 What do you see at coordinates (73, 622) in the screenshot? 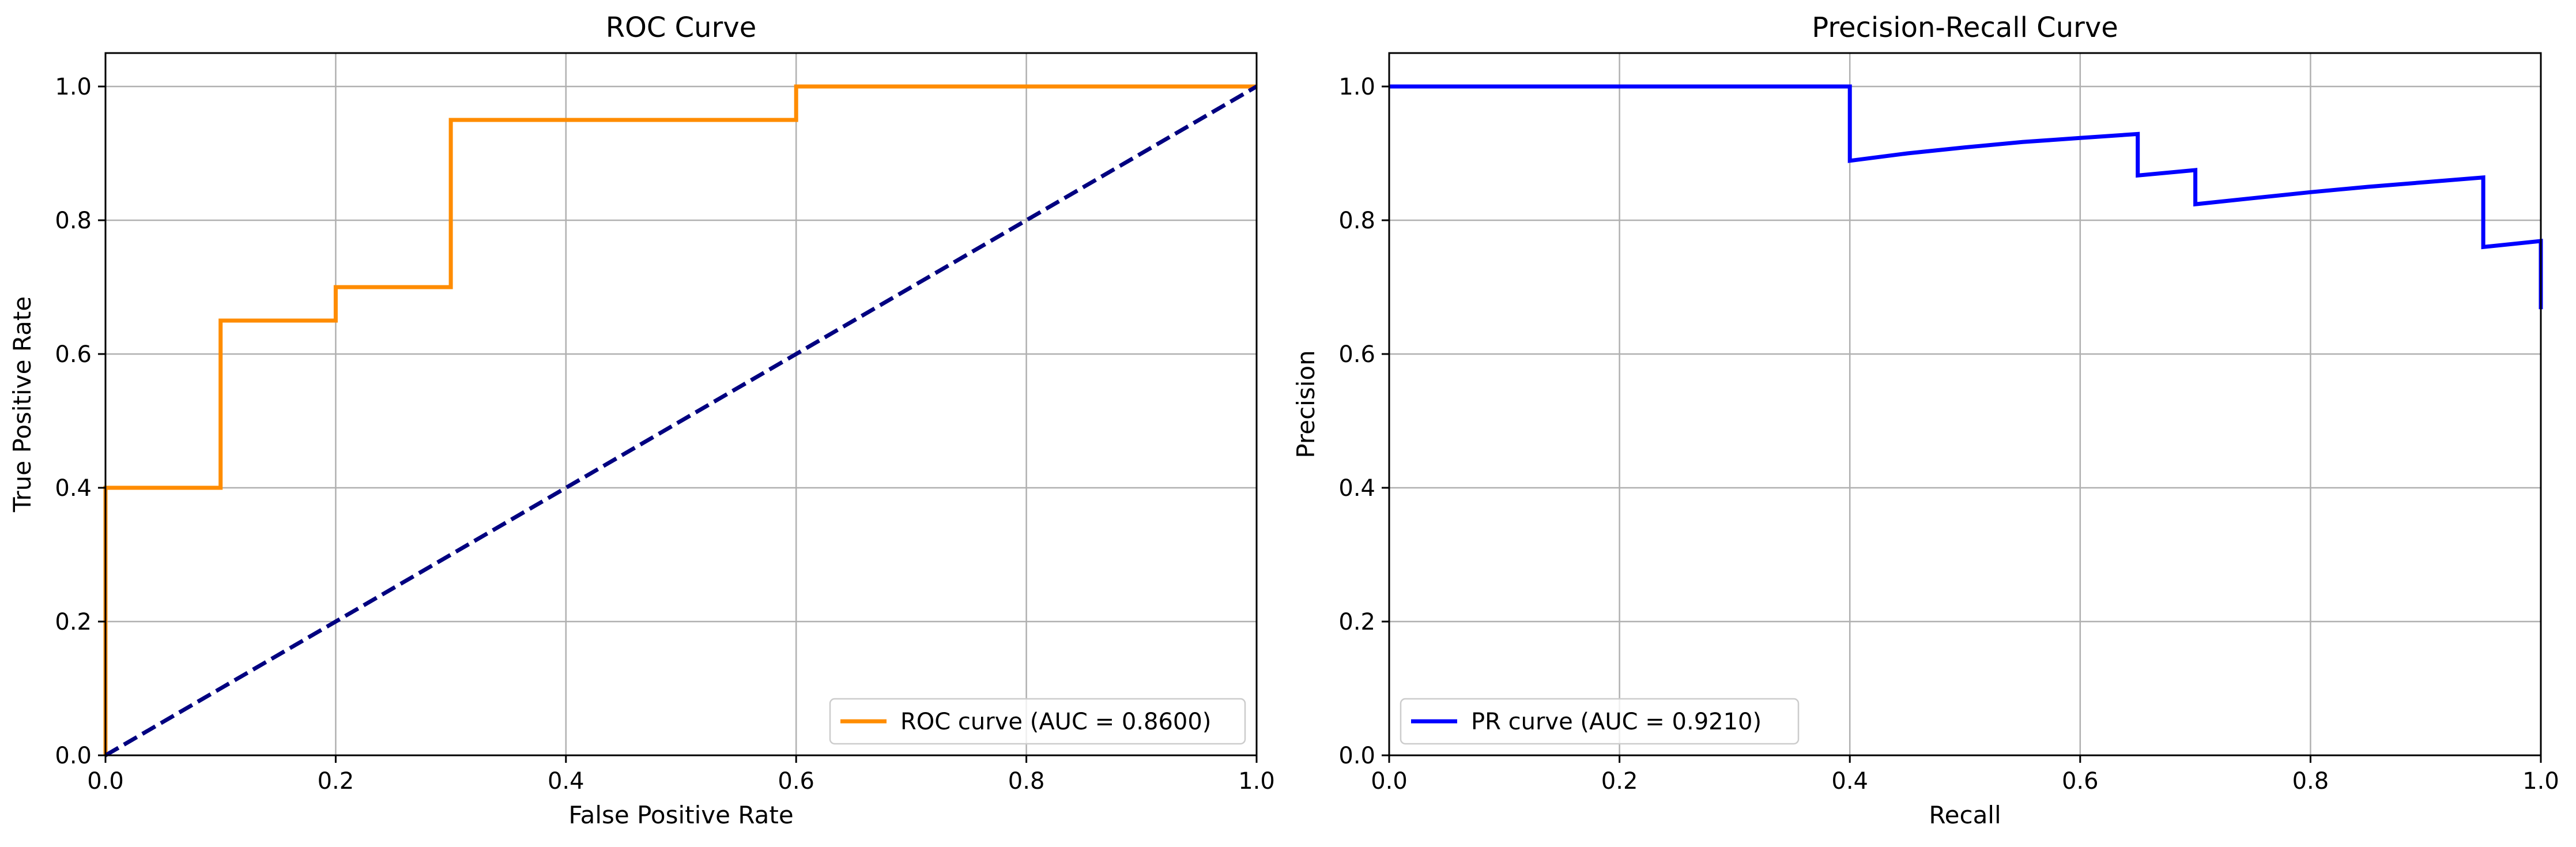
I see `roc-y-tick-label: 0.2` at bounding box center [73, 622].